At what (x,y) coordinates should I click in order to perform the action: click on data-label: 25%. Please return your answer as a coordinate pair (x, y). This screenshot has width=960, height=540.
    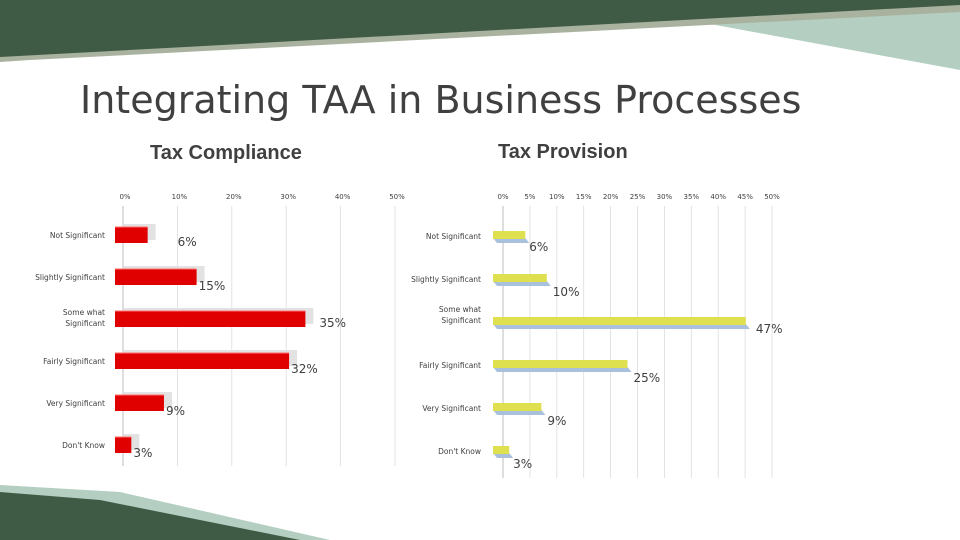
    Looking at the image, I should click on (647, 378).